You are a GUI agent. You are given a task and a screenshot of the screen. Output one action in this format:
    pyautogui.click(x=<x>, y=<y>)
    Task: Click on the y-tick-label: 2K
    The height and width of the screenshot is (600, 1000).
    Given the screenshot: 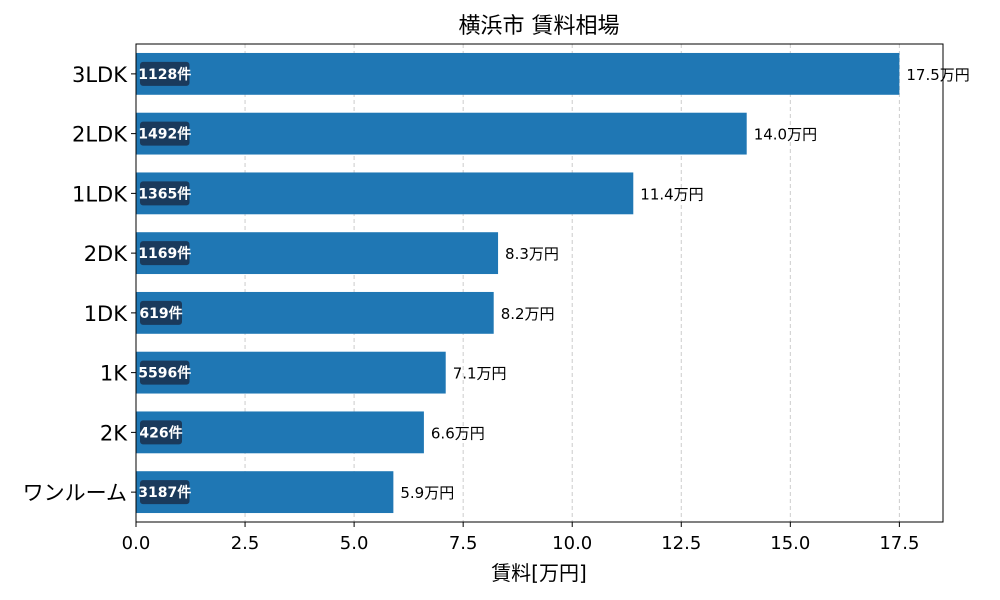 What is the action you would take?
    pyautogui.click(x=114, y=433)
    